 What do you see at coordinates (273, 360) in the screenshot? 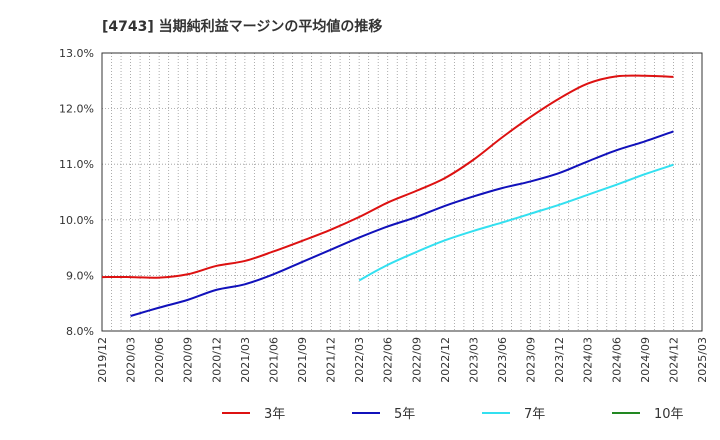
I see `x-tick-label: 2021/06` at bounding box center [273, 360].